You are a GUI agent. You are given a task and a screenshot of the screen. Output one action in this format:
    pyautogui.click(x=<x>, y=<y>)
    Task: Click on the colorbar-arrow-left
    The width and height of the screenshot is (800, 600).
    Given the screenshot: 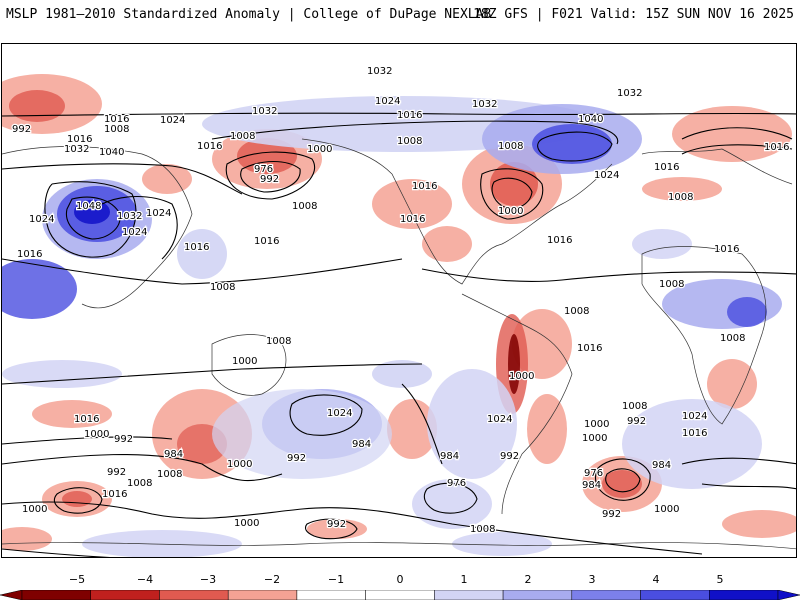 What is the action you would take?
    pyautogui.click(x=11, y=595)
    